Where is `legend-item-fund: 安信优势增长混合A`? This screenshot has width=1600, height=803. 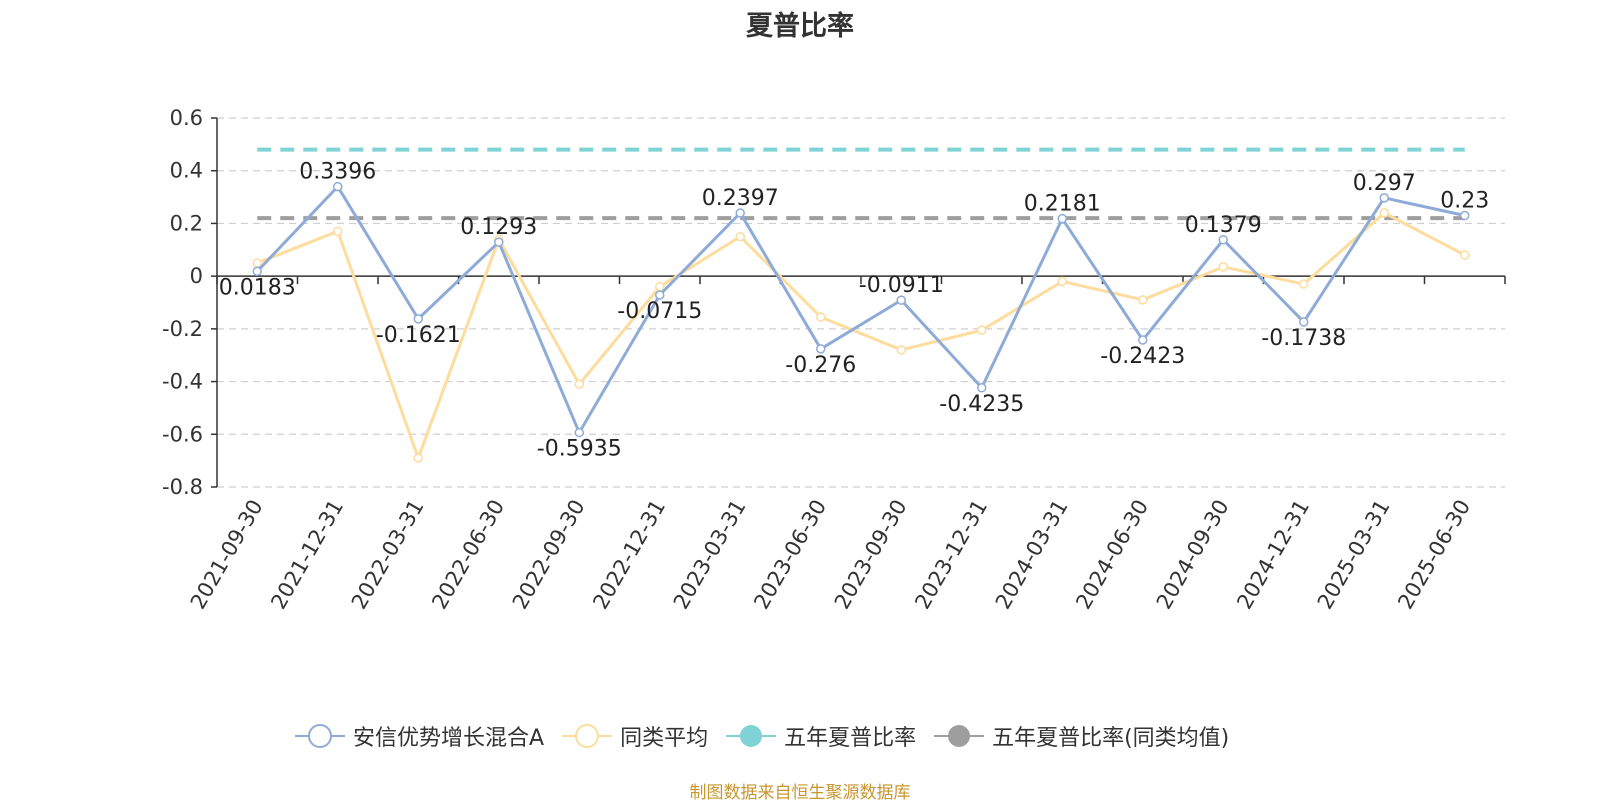 legend-item-fund: 安信优势增长混合A is located at coordinates (419, 736).